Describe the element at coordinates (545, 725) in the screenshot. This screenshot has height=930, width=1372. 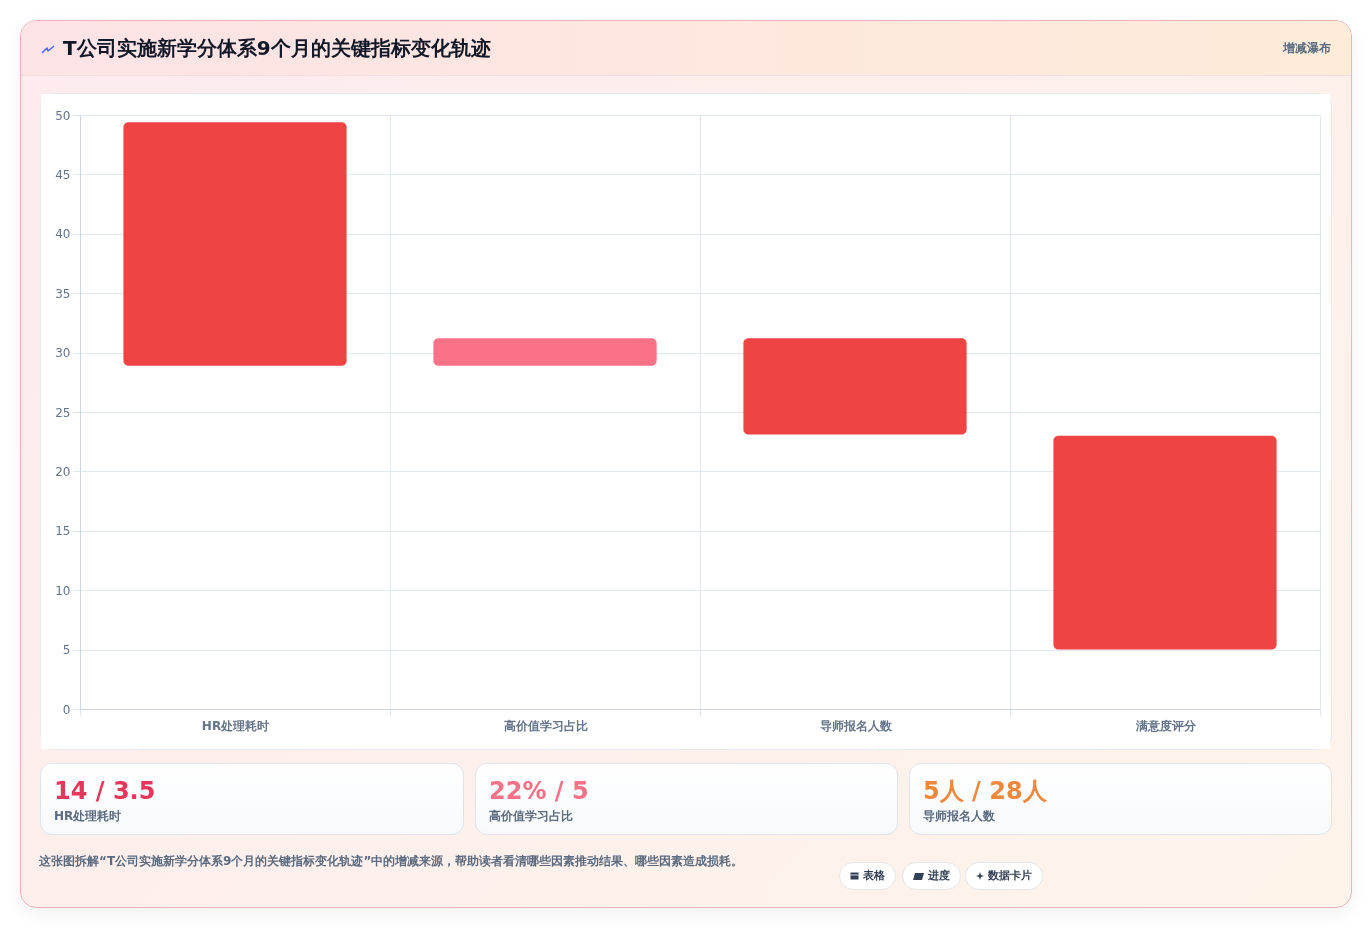
I see `x-tick-label: 高价值学习占比` at that location.